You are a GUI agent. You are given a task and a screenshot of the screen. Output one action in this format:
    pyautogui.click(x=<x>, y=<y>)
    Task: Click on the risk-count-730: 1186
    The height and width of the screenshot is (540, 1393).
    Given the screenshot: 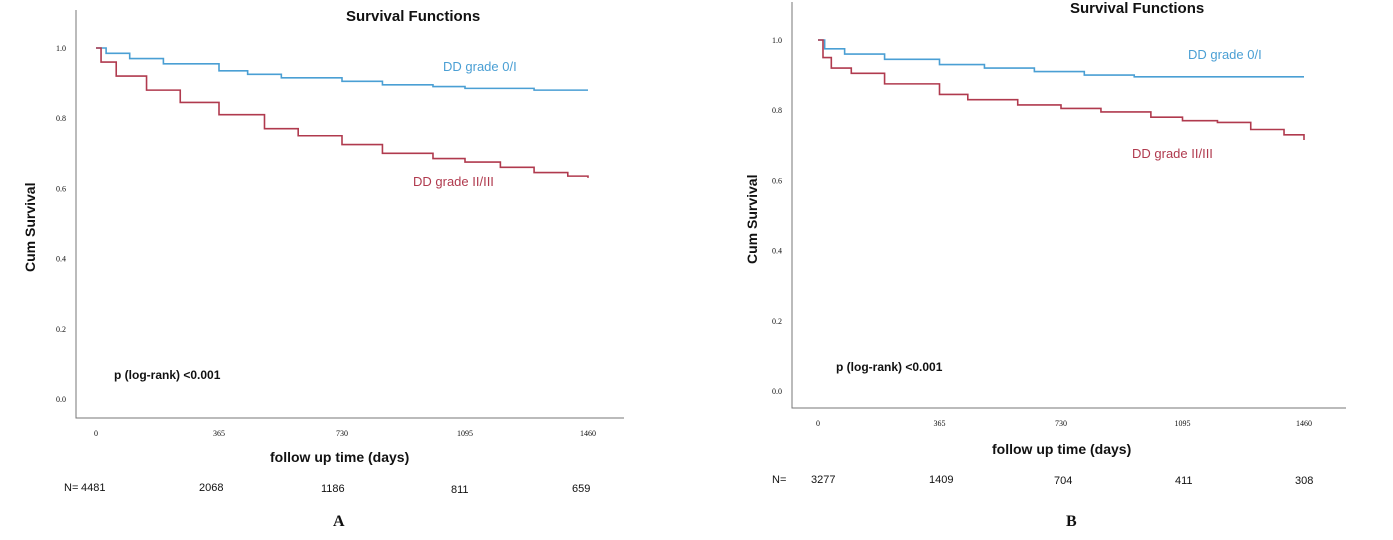 What is the action you would take?
    pyautogui.click(x=333, y=489)
    